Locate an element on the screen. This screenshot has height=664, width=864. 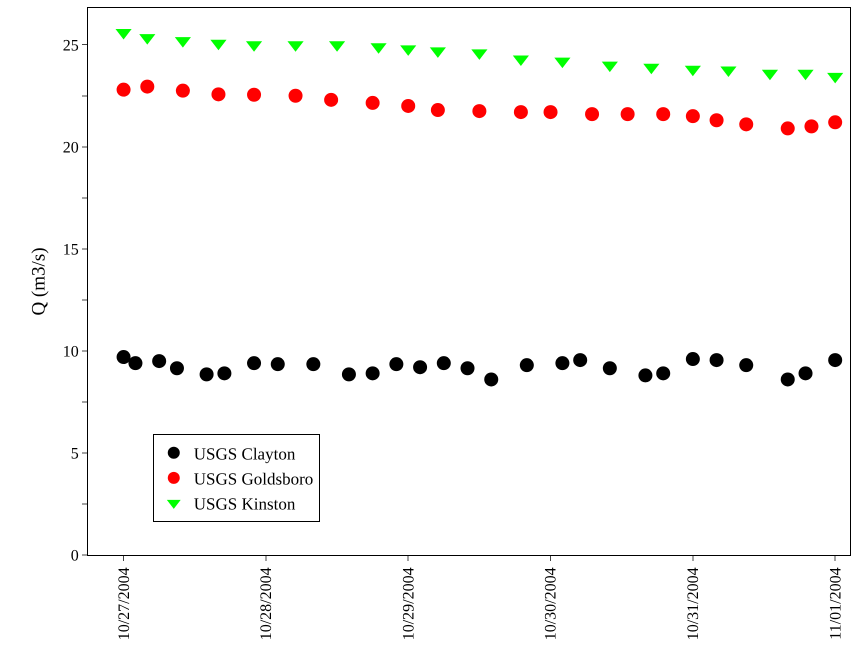
legend-label: USGS Goldsboro is located at coordinates (254, 478).